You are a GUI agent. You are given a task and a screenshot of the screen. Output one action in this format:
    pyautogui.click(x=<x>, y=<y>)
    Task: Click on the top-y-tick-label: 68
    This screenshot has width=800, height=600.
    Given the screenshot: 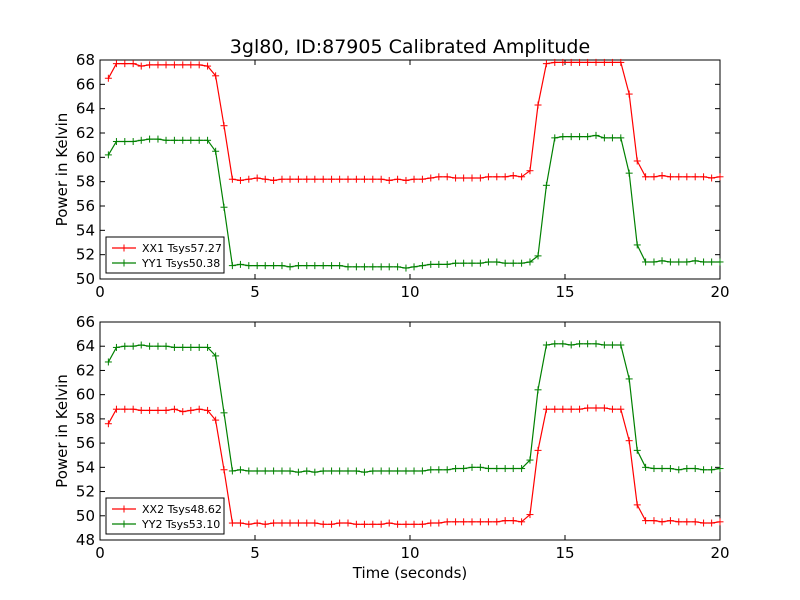 What is the action you would take?
    pyautogui.click(x=85, y=60)
    